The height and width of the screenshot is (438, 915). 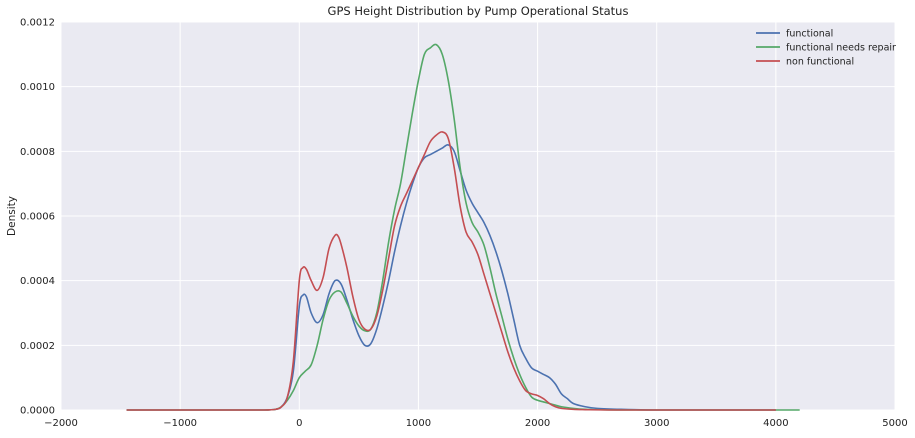 What do you see at coordinates (61, 423) in the screenshot?
I see `x-tick-label: −2000` at bounding box center [61, 423].